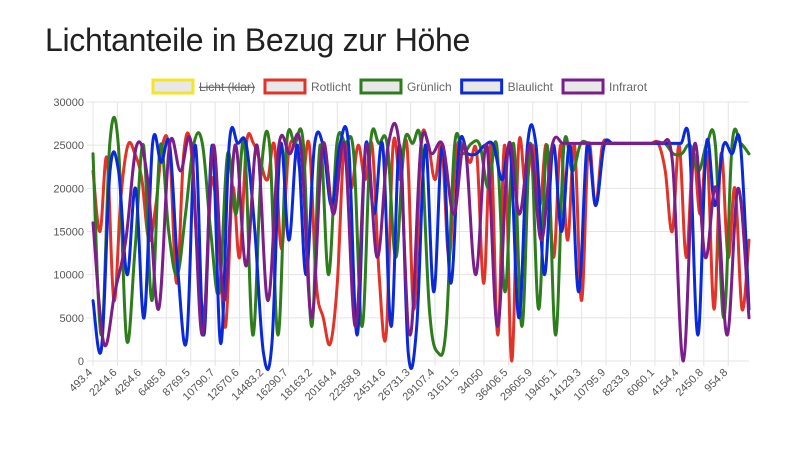  I want to click on legend-item-0: Licht (klar), so click(203, 86).